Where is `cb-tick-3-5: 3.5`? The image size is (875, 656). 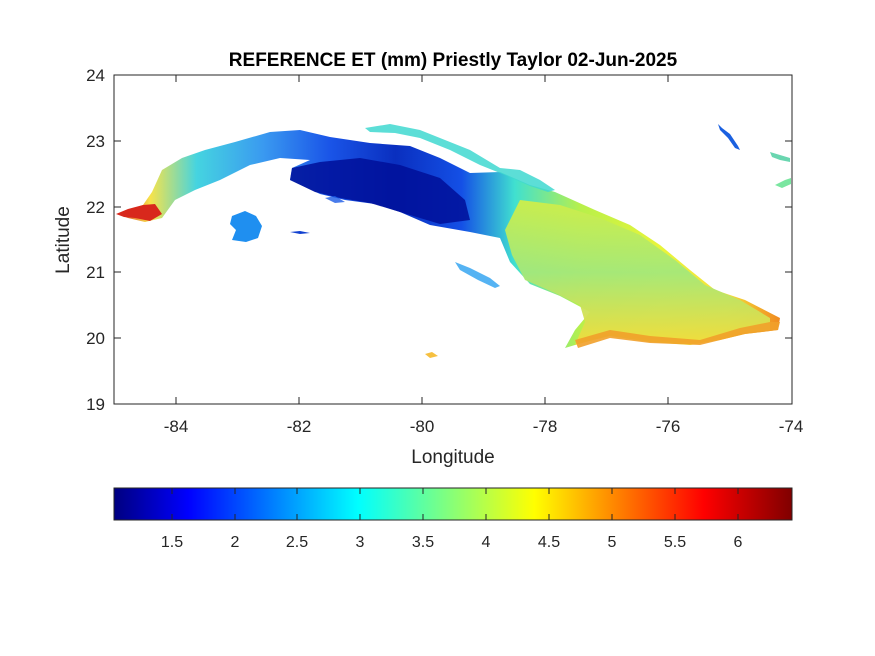 cb-tick-3-5: 3.5 is located at coordinates (423, 542).